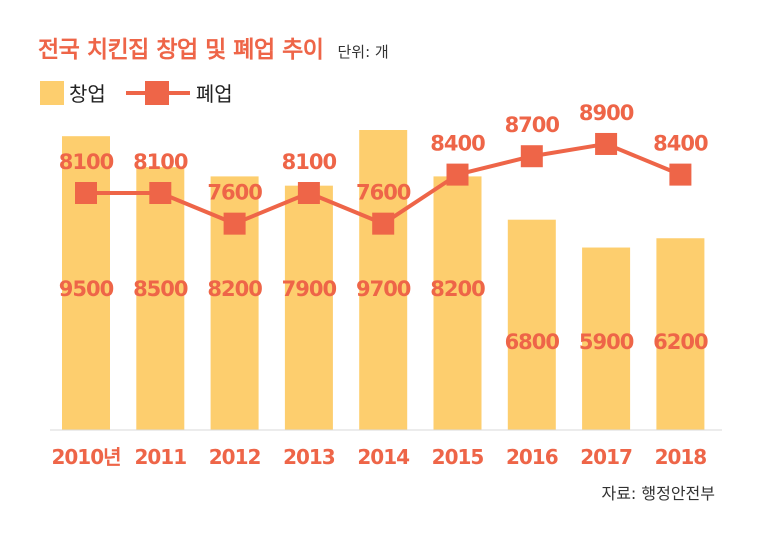 This screenshot has height=546, width=767. I want to click on chart-title: 전국 치킨집 창업 및 폐업 추이, so click(181, 50).